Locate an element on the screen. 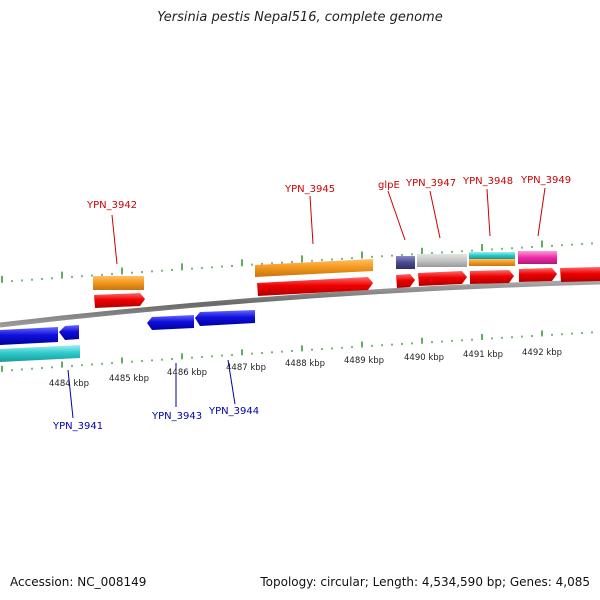  scale-label: 4487 kbp is located at coordinates (246, 368).